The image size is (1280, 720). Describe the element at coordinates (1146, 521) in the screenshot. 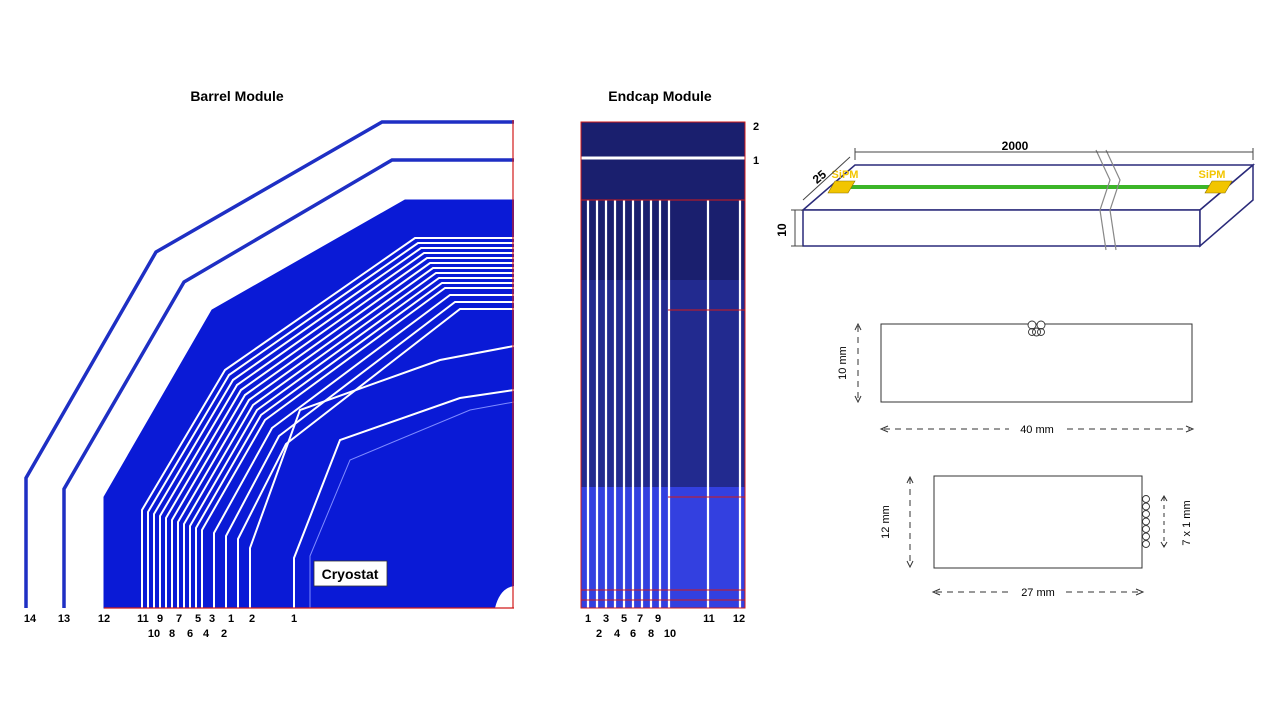

I see `section2-fibers` at that location.